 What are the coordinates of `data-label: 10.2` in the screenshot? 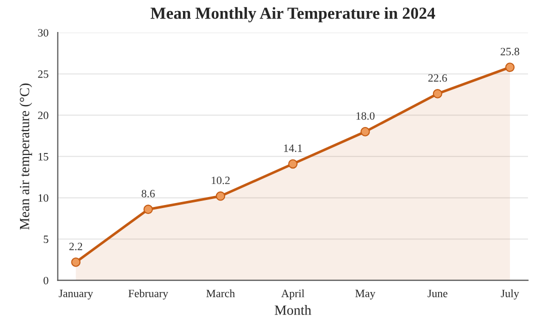 It's located at (221, 180).